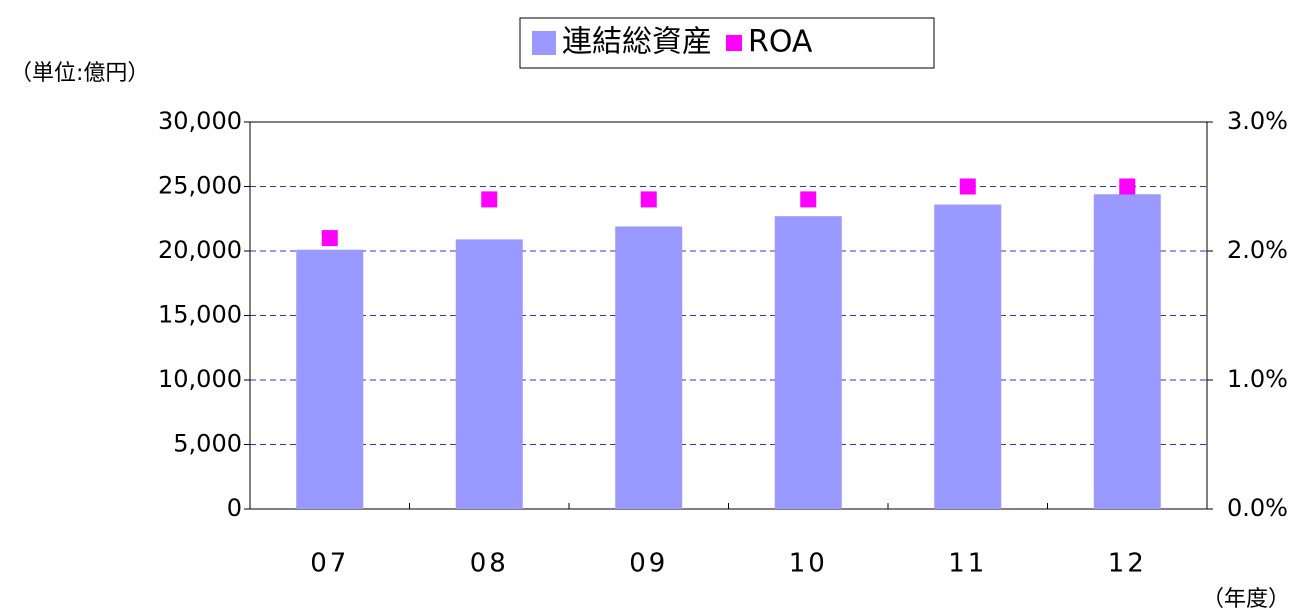  What do you see at coordinates (329, 564) in the screenshot?
I see `x-tick-label: 07` at bounding box center [329, 564].